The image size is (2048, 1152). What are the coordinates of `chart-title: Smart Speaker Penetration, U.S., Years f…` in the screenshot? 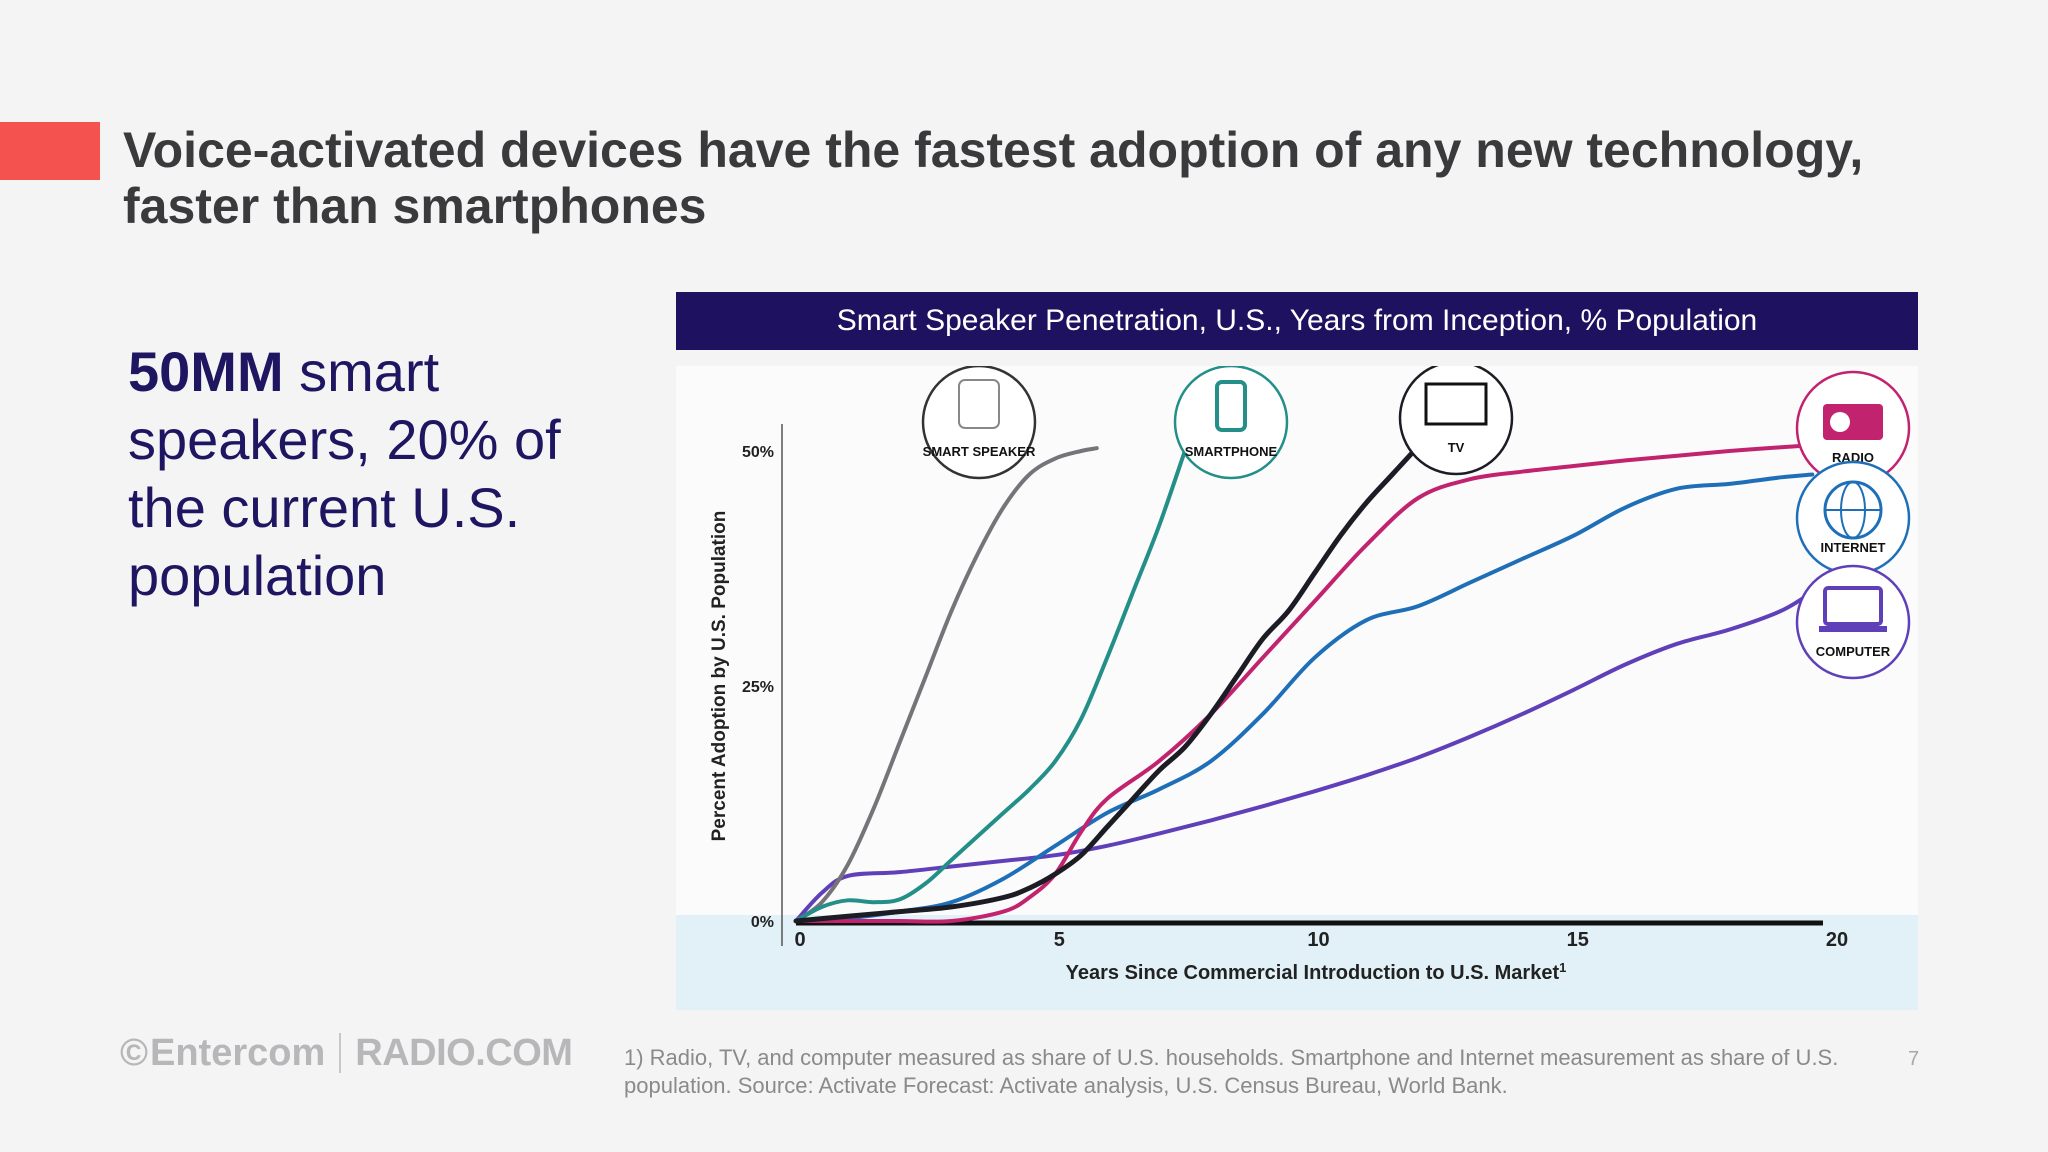 It's located at (1297, 321).